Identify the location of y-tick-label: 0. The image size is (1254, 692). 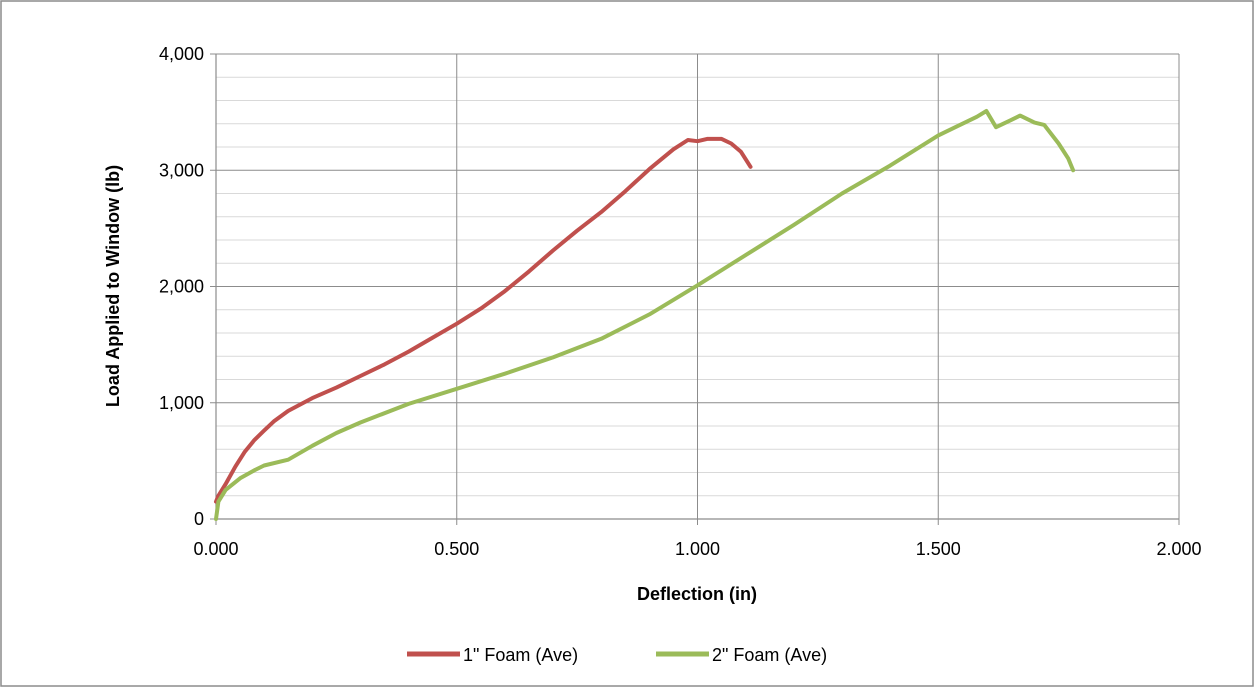
(199, 519).